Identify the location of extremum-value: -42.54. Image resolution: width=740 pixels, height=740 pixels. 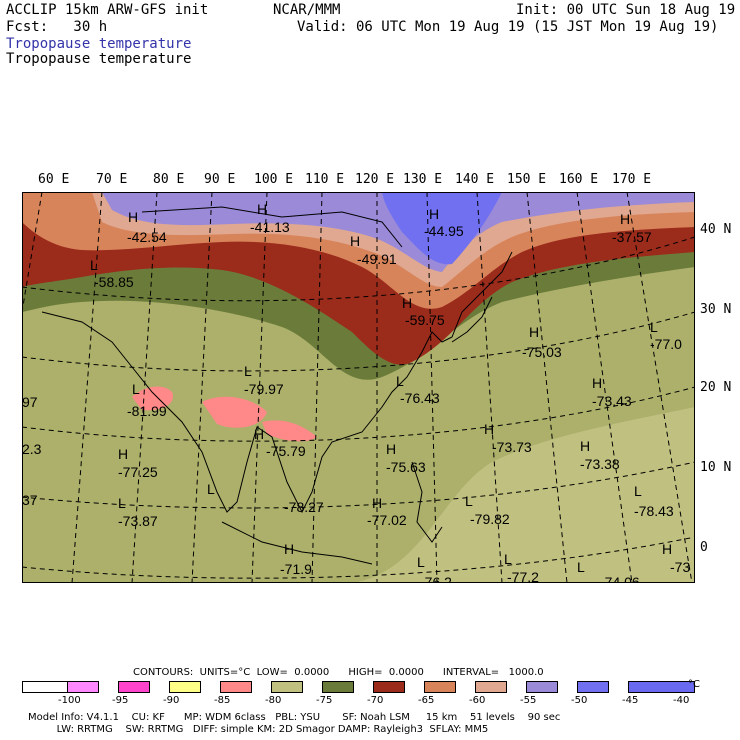
(147, 237).